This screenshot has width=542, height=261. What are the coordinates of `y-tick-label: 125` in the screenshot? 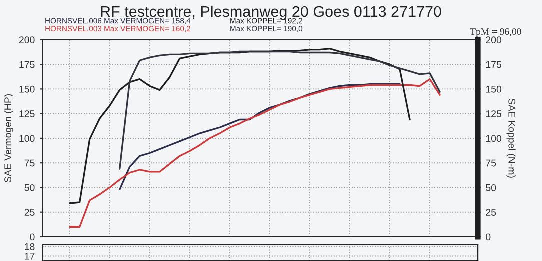 It's located at (27, 114).